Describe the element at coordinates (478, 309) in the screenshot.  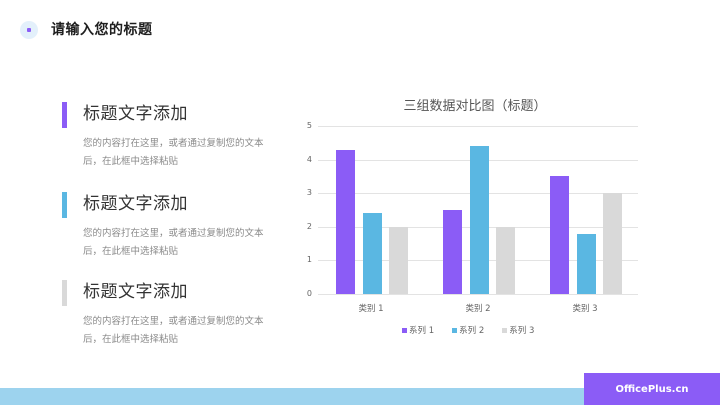
I see `x-category-label: 类别 2` at that location.